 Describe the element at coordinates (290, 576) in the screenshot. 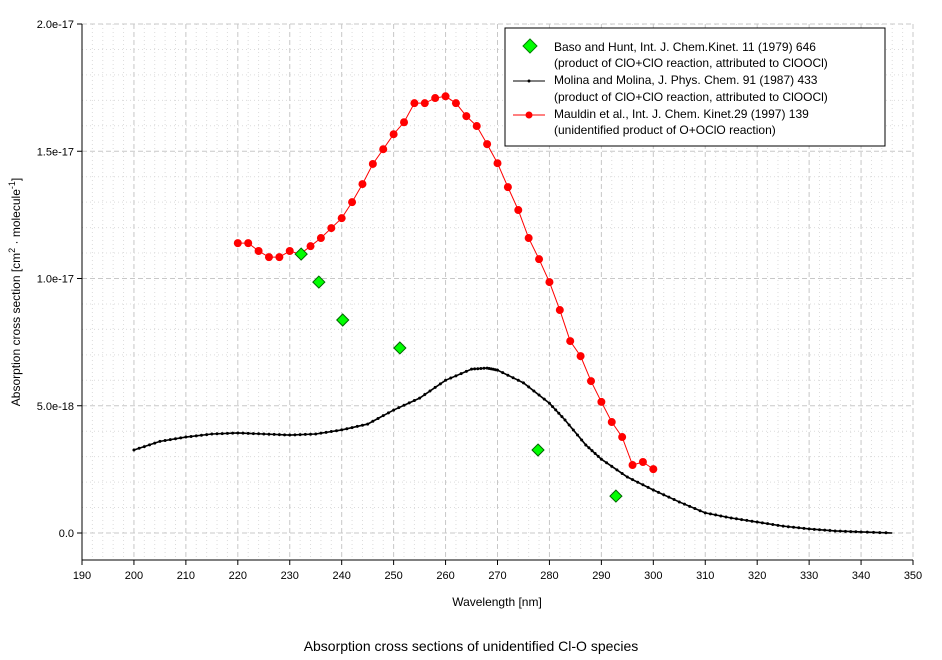

I see `x-tick-label: 230` at that location.